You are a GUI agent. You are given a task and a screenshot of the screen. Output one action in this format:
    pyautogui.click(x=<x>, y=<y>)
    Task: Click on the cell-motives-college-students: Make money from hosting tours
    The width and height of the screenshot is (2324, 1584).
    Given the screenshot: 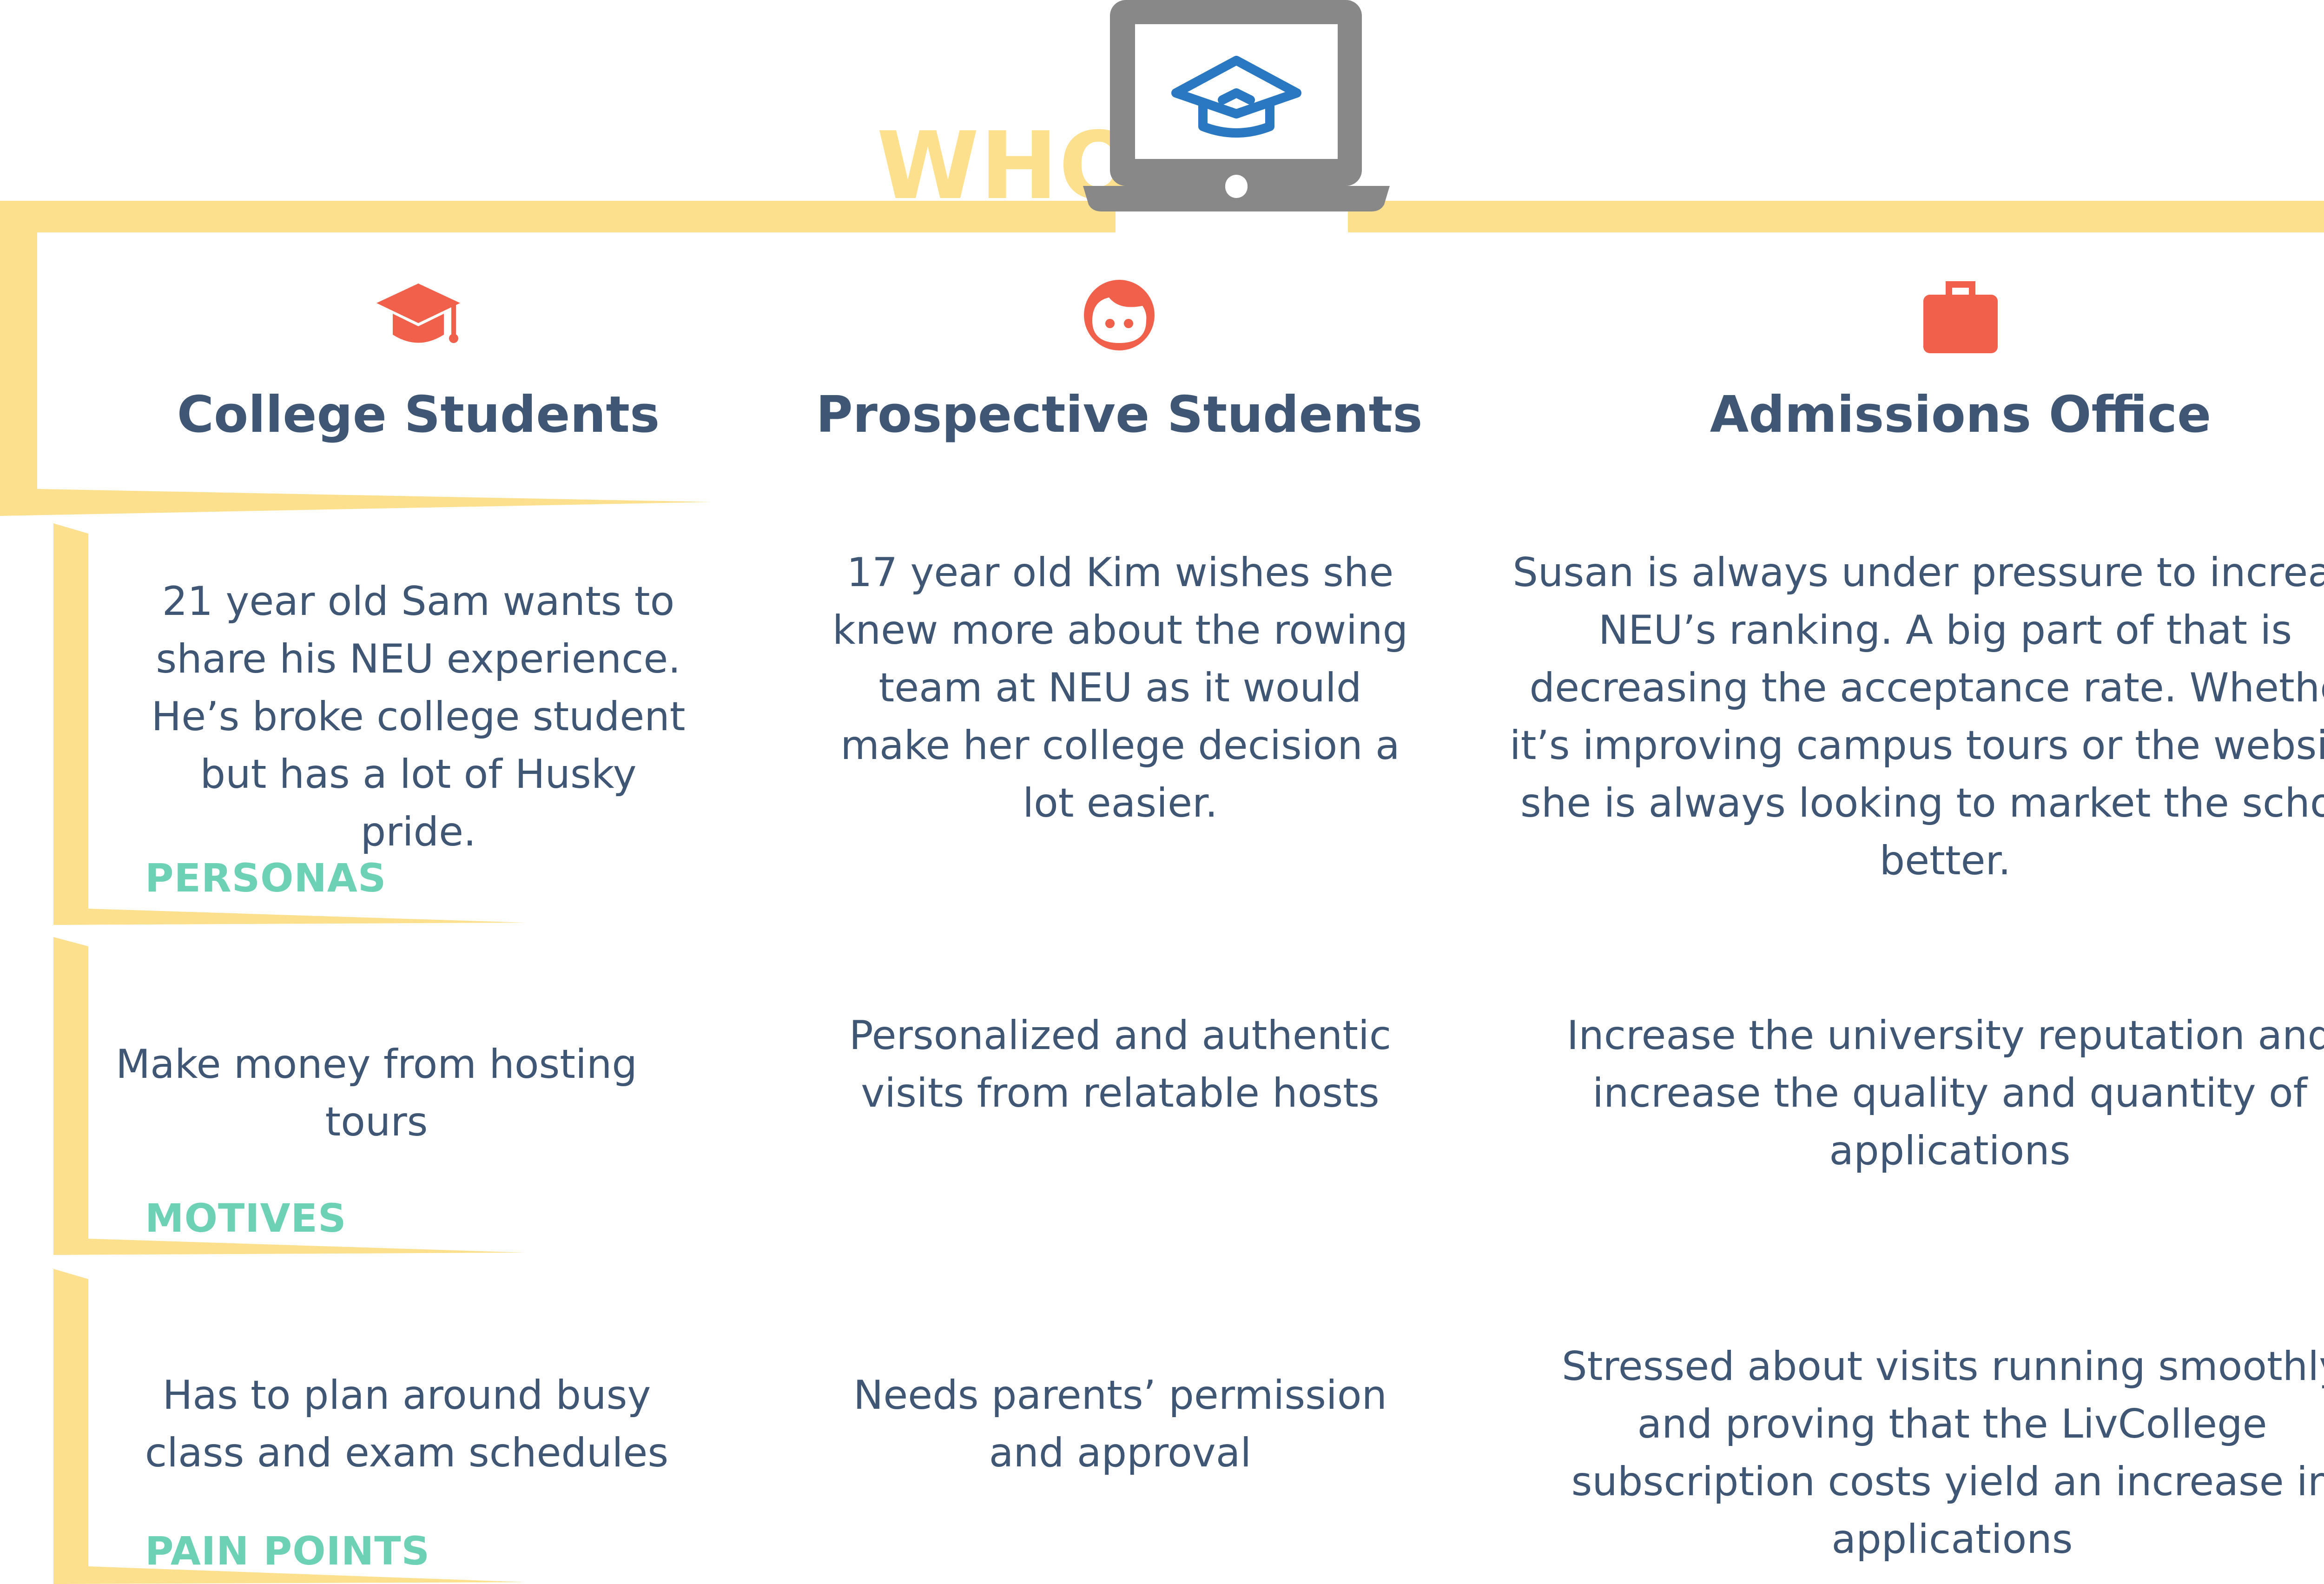 What is the action you would take?
    pyautogui.click(x=376, y=1093)
    